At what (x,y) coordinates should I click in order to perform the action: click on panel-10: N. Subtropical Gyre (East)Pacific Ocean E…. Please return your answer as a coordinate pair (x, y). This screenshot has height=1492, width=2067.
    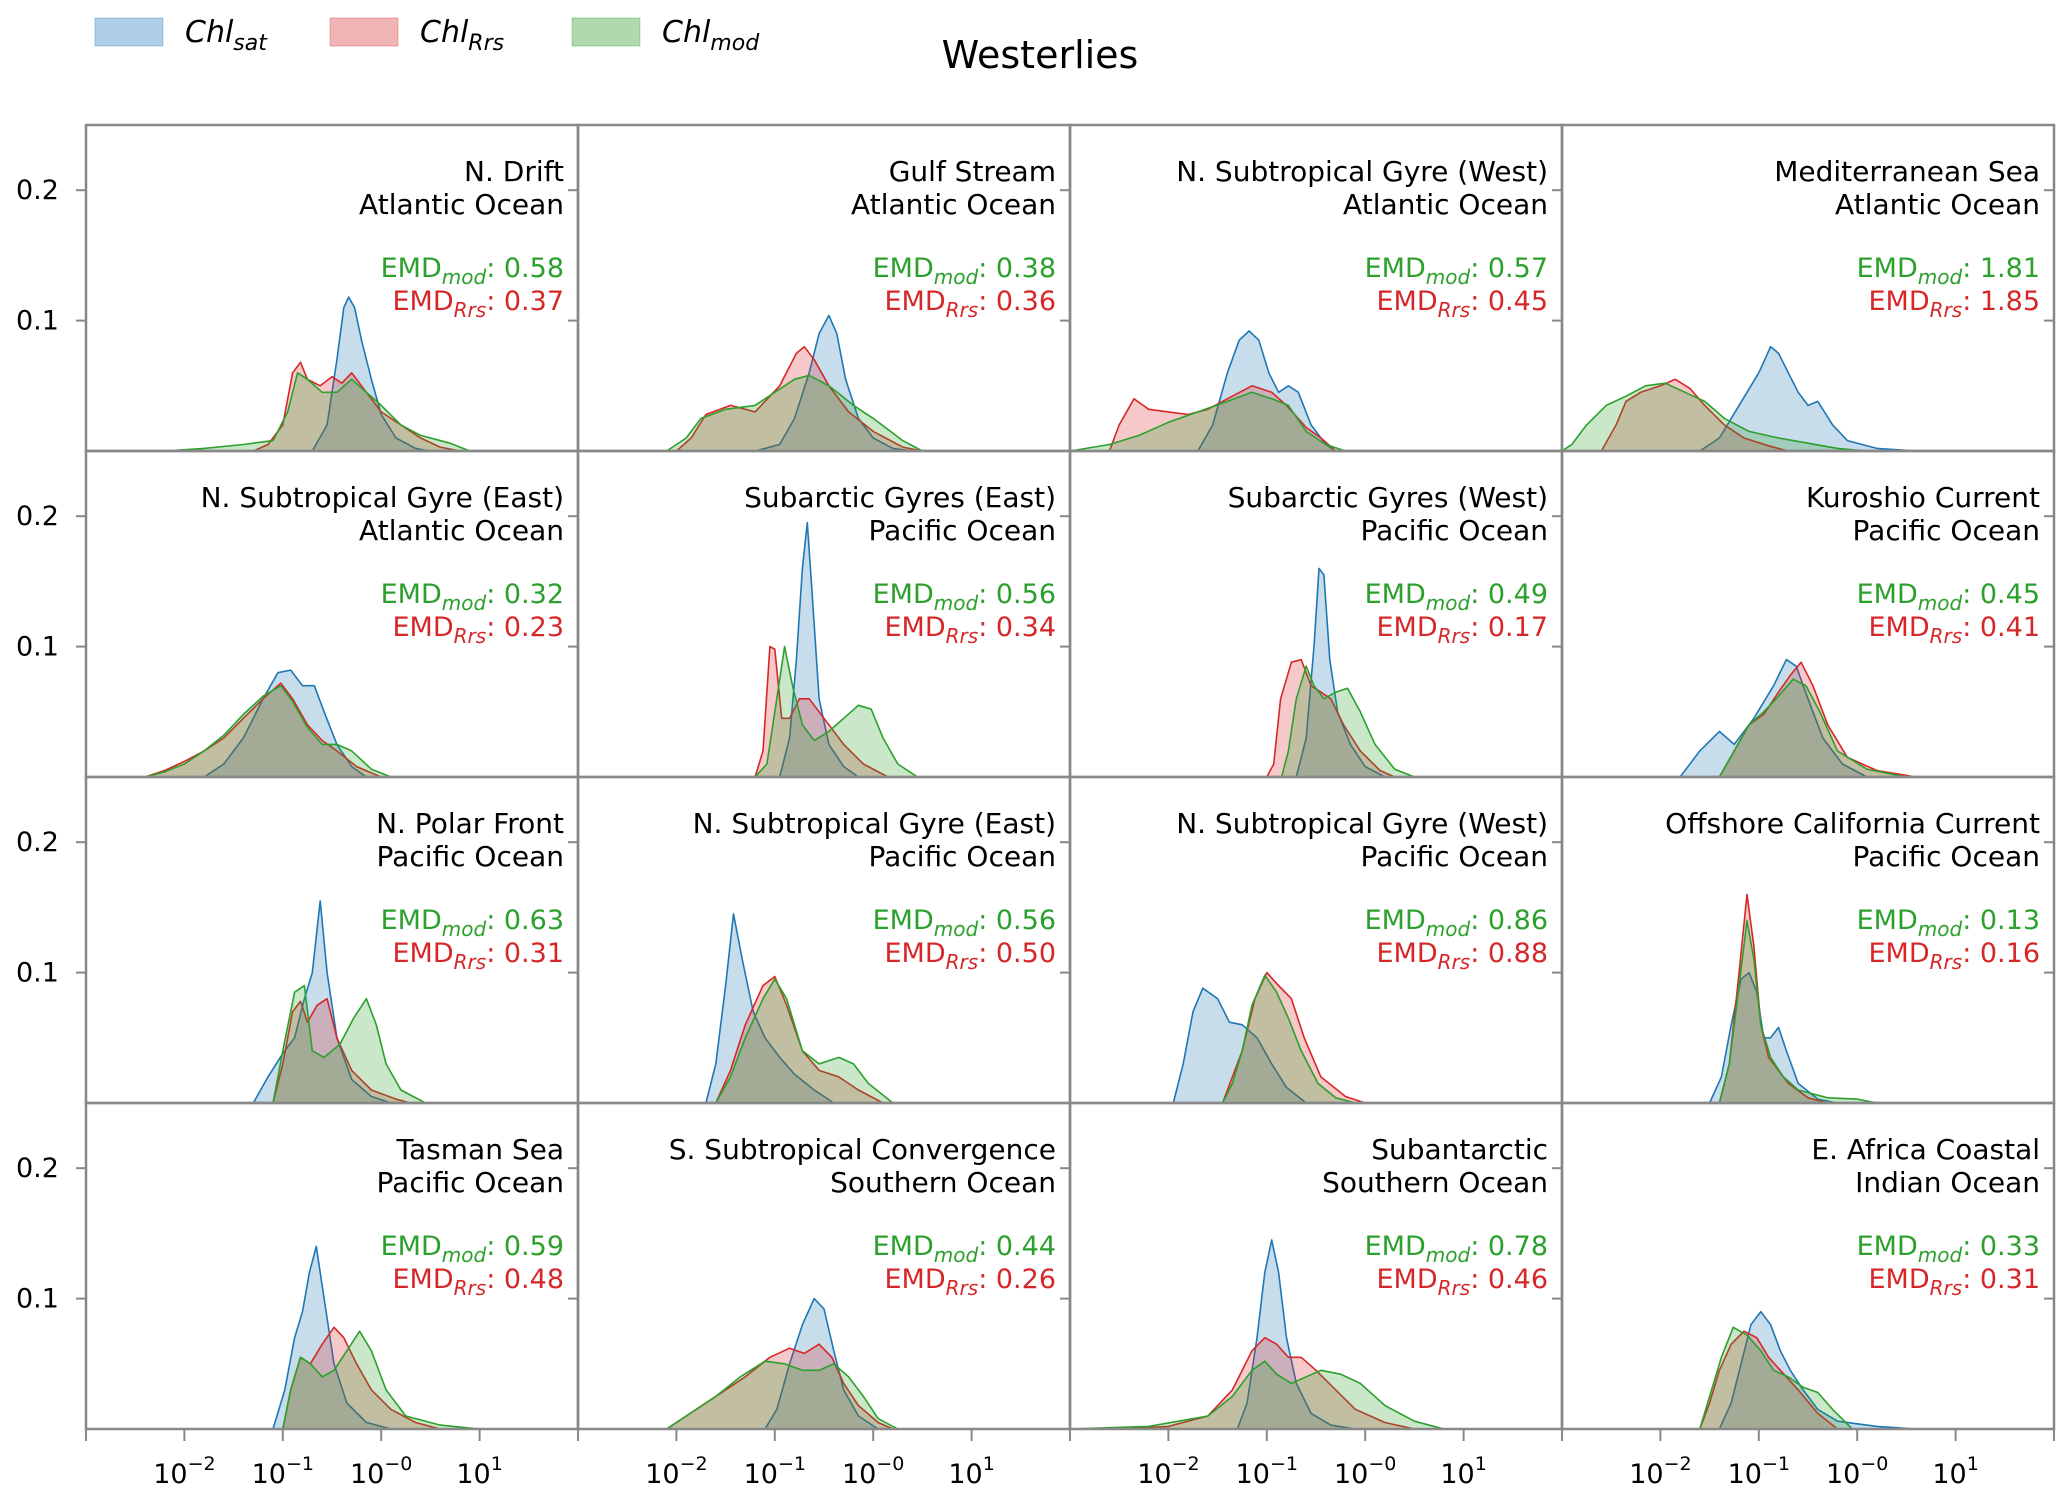
    Looking at the image, I should click on (824, 940).